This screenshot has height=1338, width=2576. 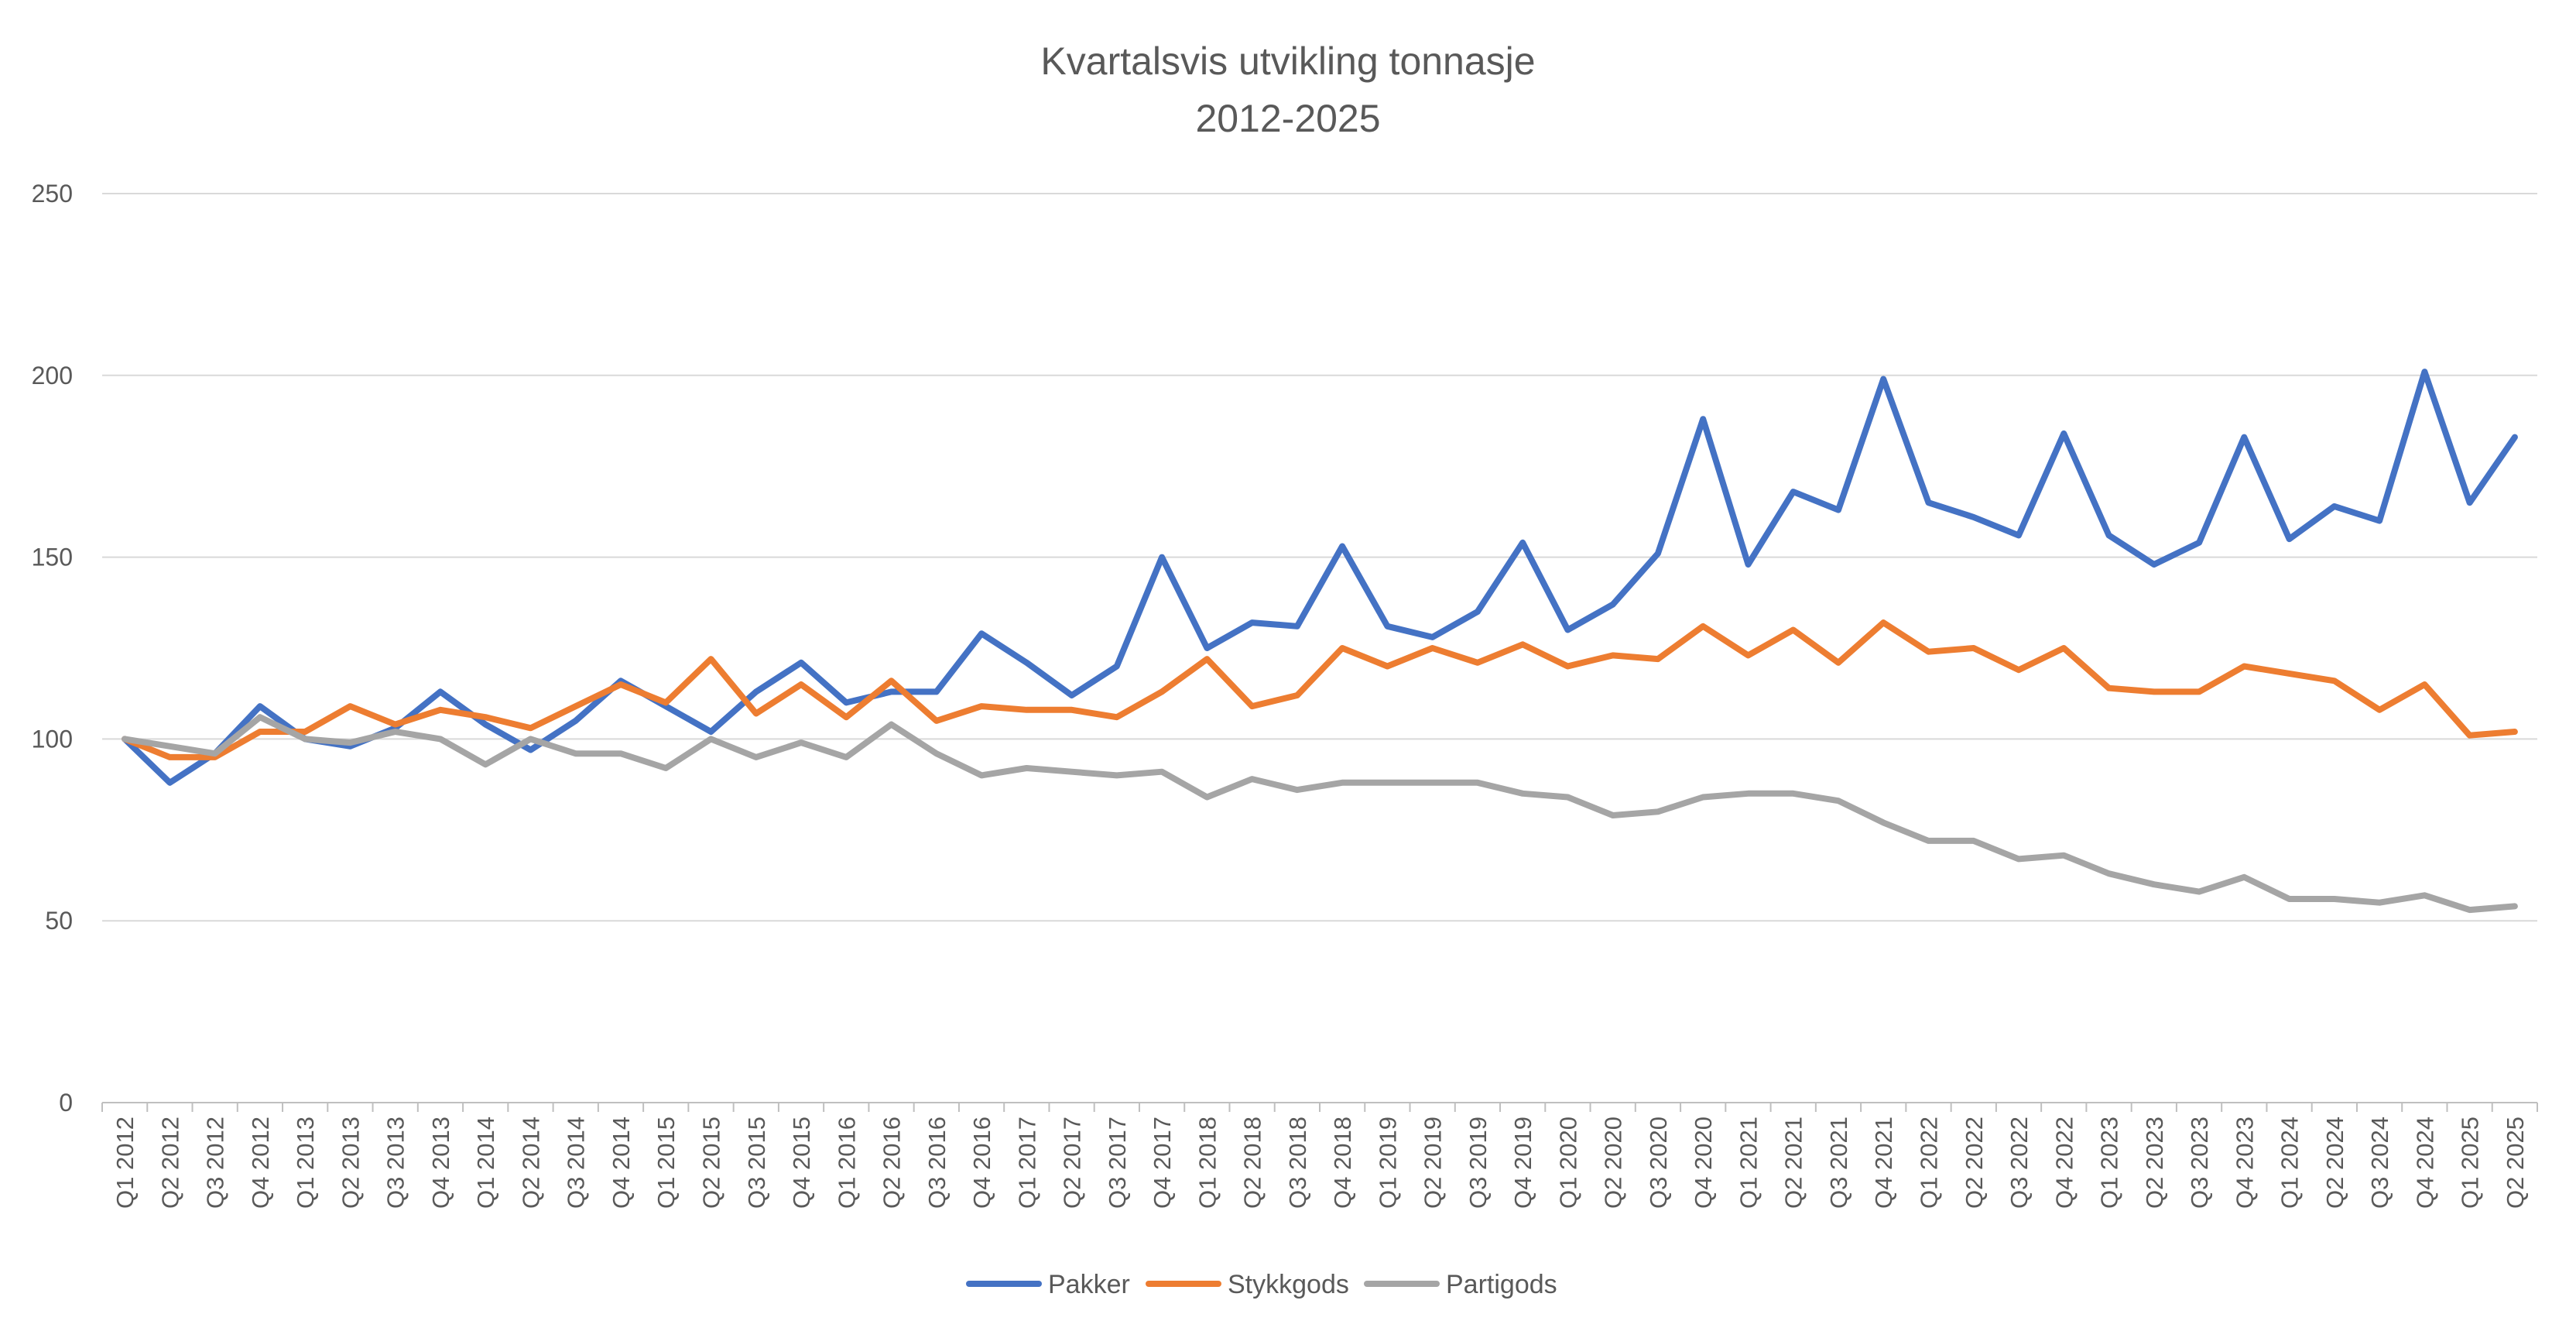 What do you see at coordinates (52, 739) in the screenshot?
I see `y-tick-label: 100` at bounding box center [52, 739].